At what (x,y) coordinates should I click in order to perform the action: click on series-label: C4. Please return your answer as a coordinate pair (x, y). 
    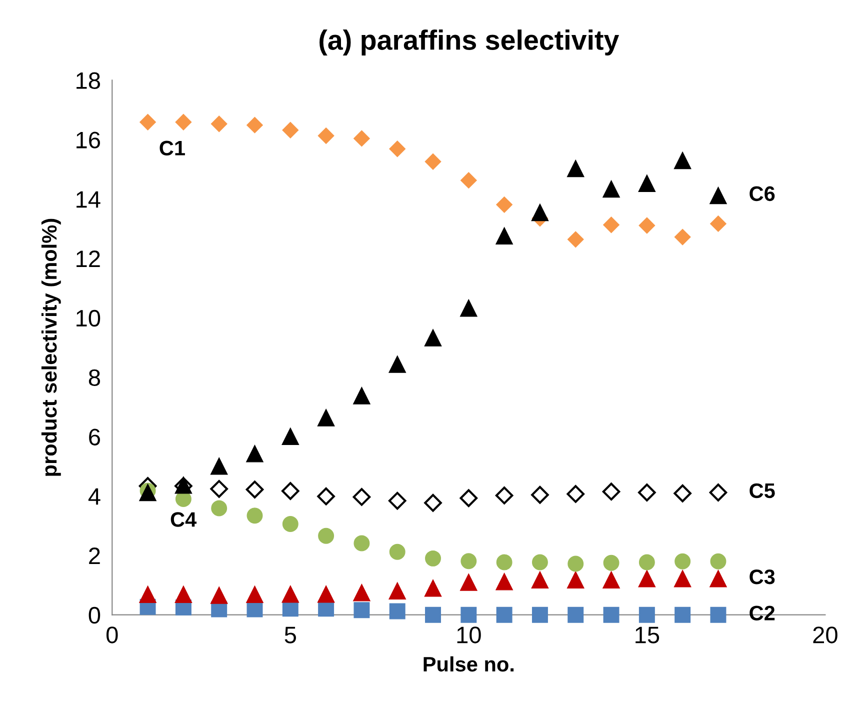
    Looking at the image, I should click on (183, 519).